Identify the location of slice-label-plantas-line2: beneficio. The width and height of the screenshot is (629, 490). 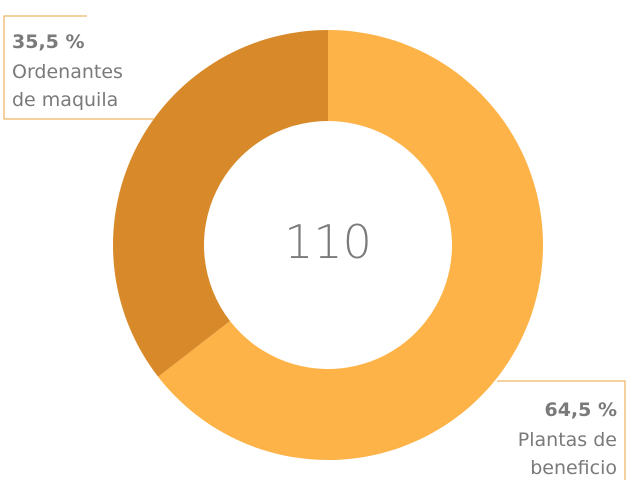
(573, 468).